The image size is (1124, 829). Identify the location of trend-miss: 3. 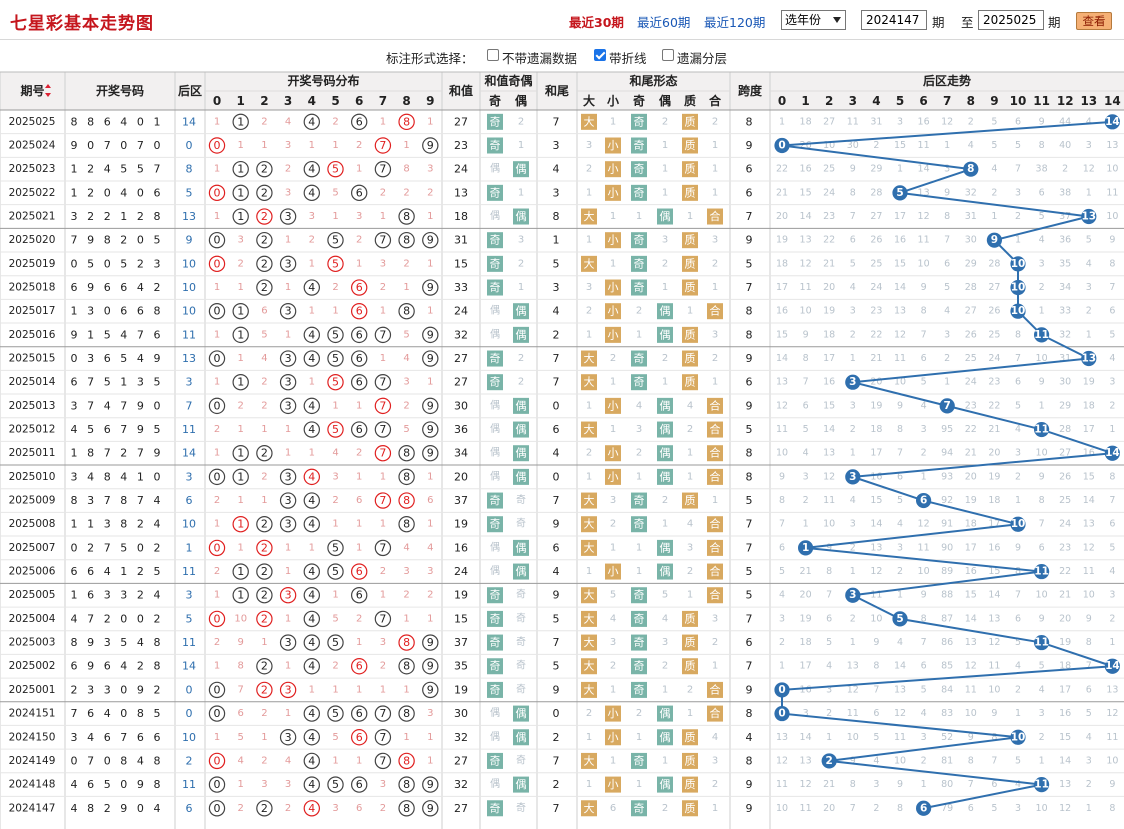
(1112, 595).